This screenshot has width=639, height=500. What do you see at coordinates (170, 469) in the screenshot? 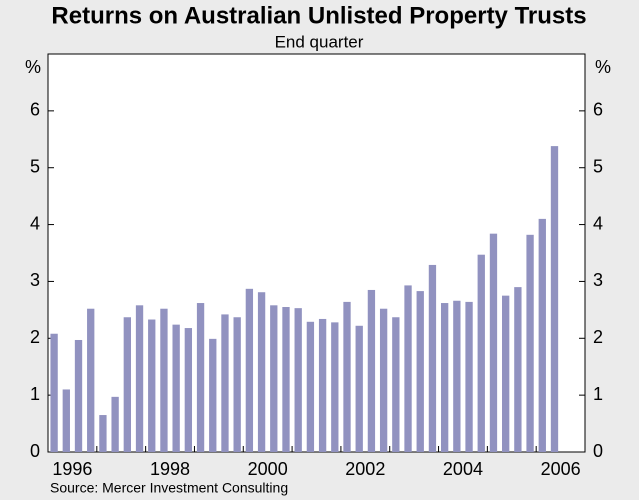
I see `x-tick-label: 1998` at bounding box center [170, 469].